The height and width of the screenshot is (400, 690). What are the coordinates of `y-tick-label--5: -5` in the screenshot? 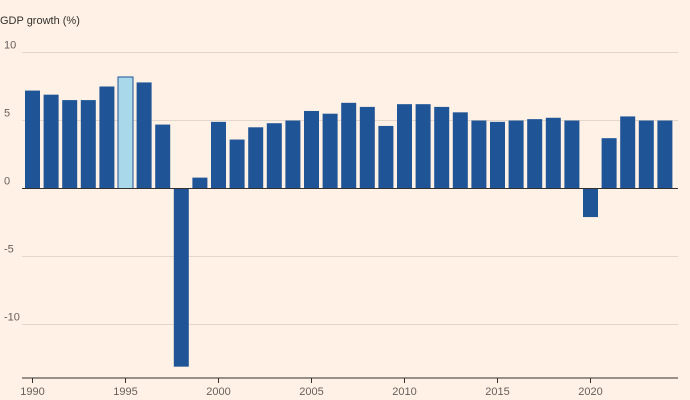 It's located at (9, 250).